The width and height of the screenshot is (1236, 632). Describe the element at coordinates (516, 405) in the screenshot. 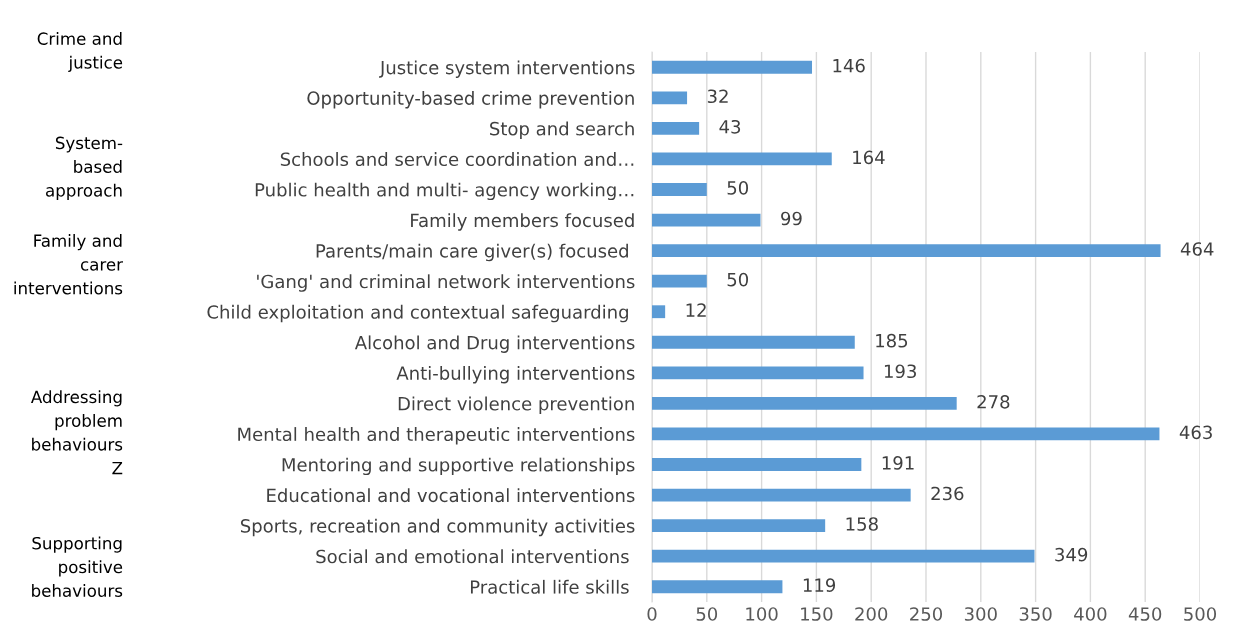

I see `y-tick-label: Direct violence prevention` at that location.